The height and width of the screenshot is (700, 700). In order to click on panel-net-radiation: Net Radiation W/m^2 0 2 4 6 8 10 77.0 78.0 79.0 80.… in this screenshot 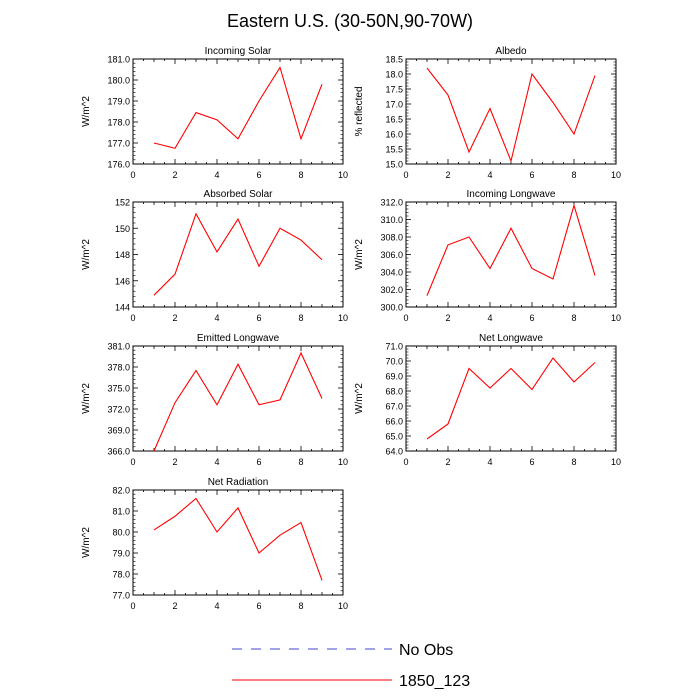, I will do `click(214, 544)`.